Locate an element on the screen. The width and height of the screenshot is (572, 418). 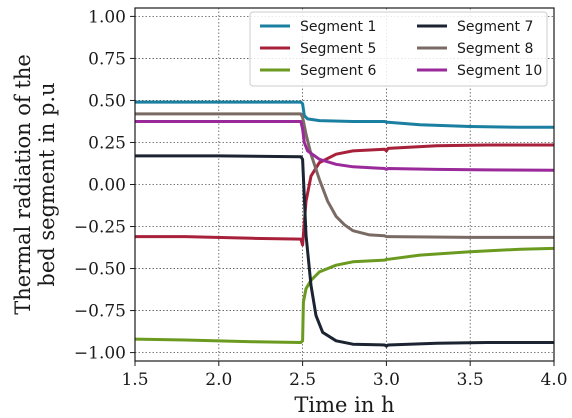
x-tick-label: 2.5 is located at coordinates (302, 380).